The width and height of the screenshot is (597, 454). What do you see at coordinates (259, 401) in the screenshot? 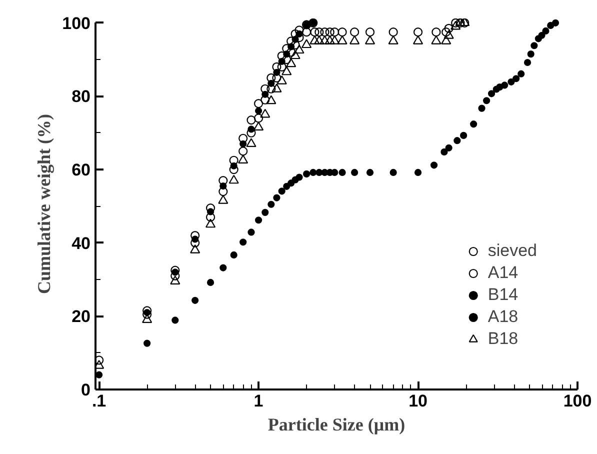
I see `x-tick-label: 1` at bounding box center [259, 401].